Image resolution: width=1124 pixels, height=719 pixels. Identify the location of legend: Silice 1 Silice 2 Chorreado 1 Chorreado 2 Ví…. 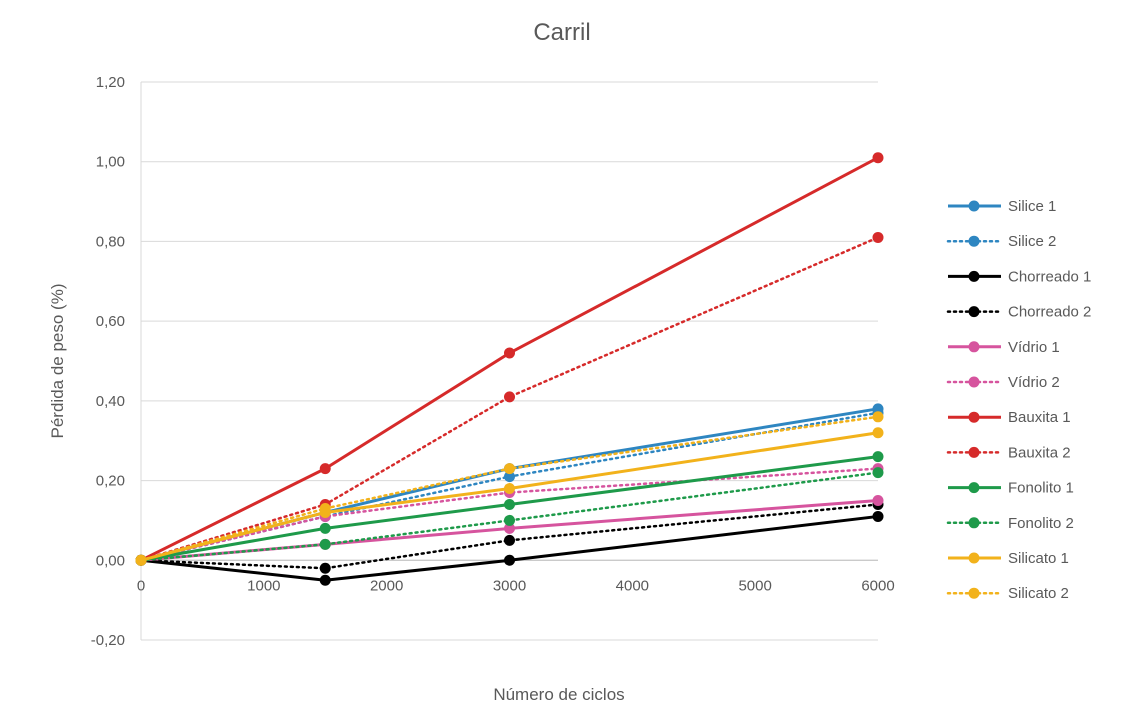
(1018, 400).